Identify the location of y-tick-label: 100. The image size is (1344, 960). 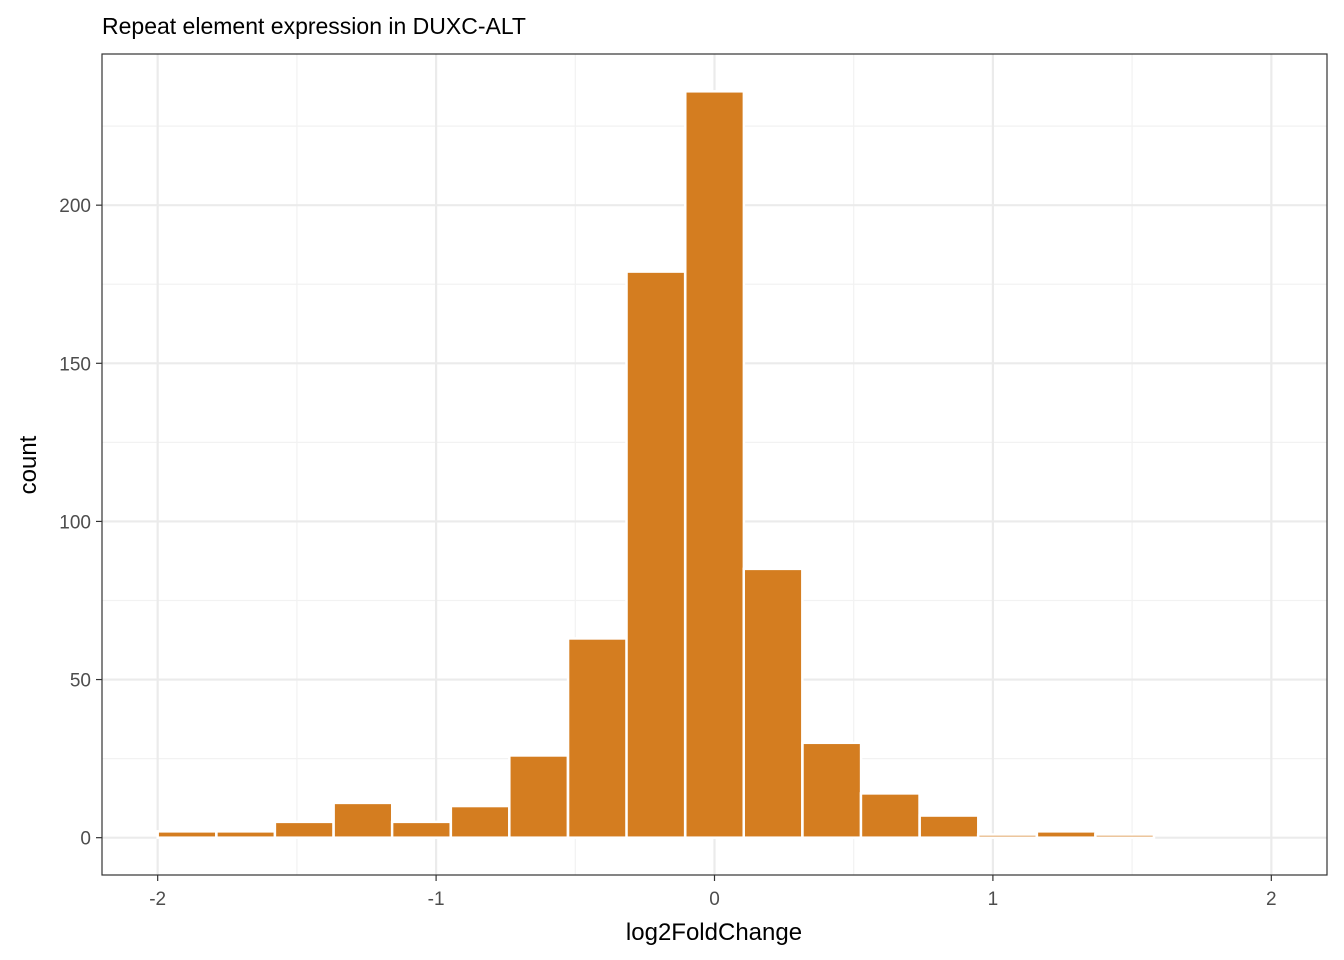
(75, 522).